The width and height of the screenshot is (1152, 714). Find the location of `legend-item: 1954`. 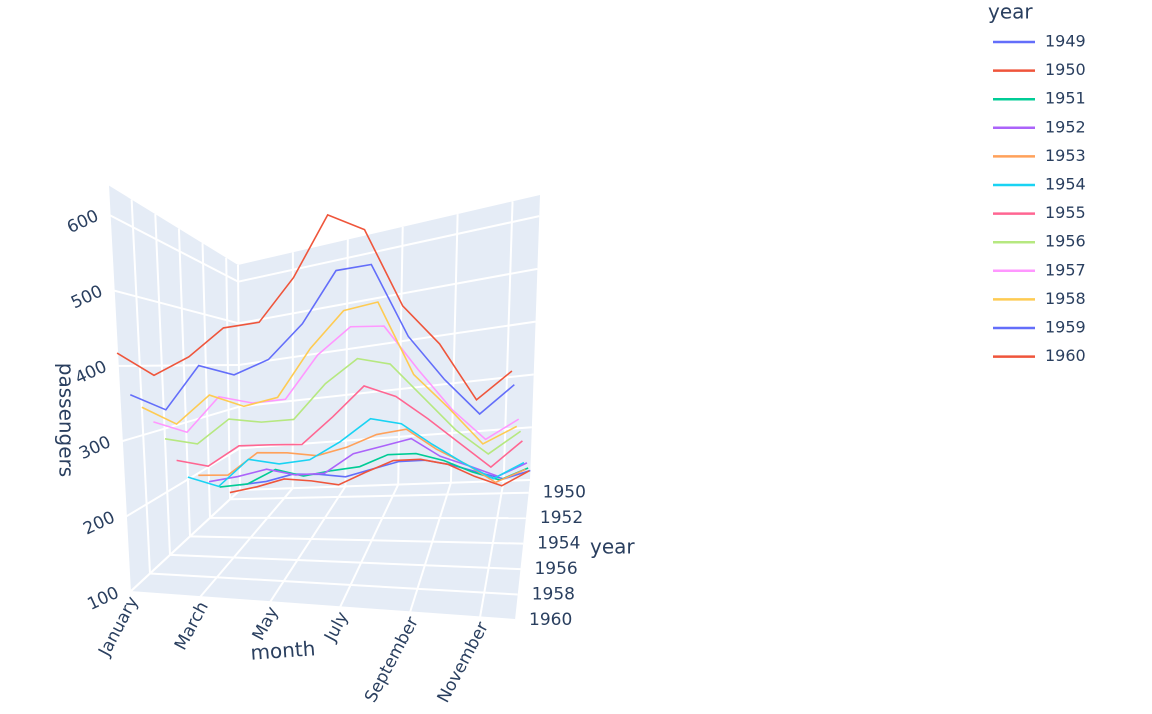

legend-item: 1954 is located at coordinates (1039, 184).